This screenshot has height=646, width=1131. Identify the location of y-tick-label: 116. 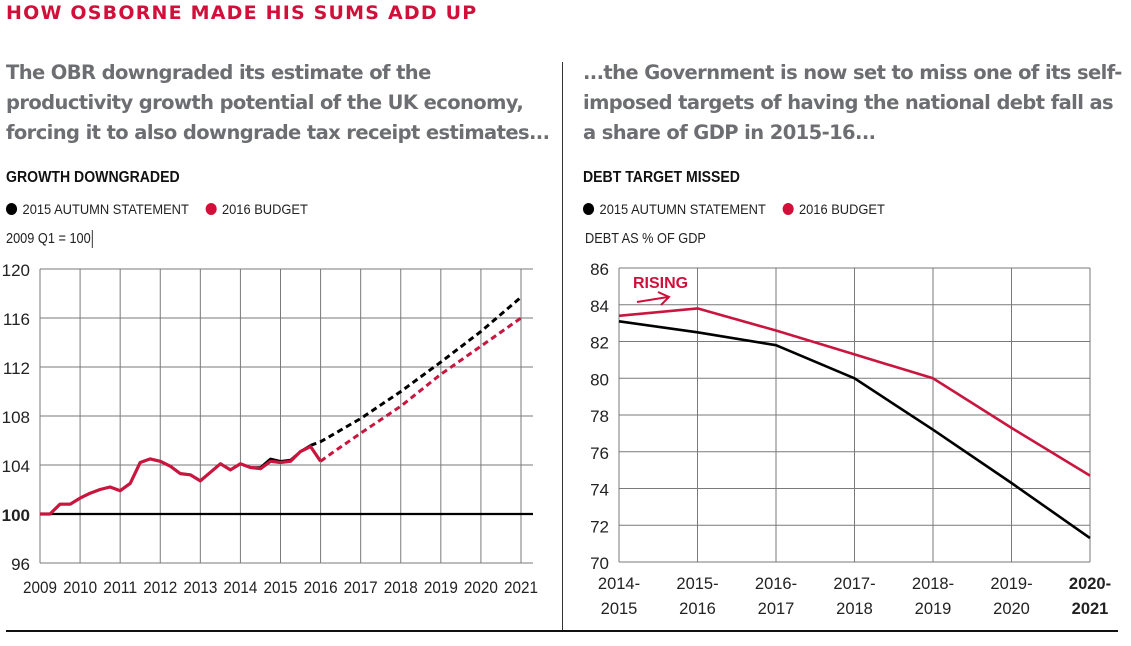
(16, 319).